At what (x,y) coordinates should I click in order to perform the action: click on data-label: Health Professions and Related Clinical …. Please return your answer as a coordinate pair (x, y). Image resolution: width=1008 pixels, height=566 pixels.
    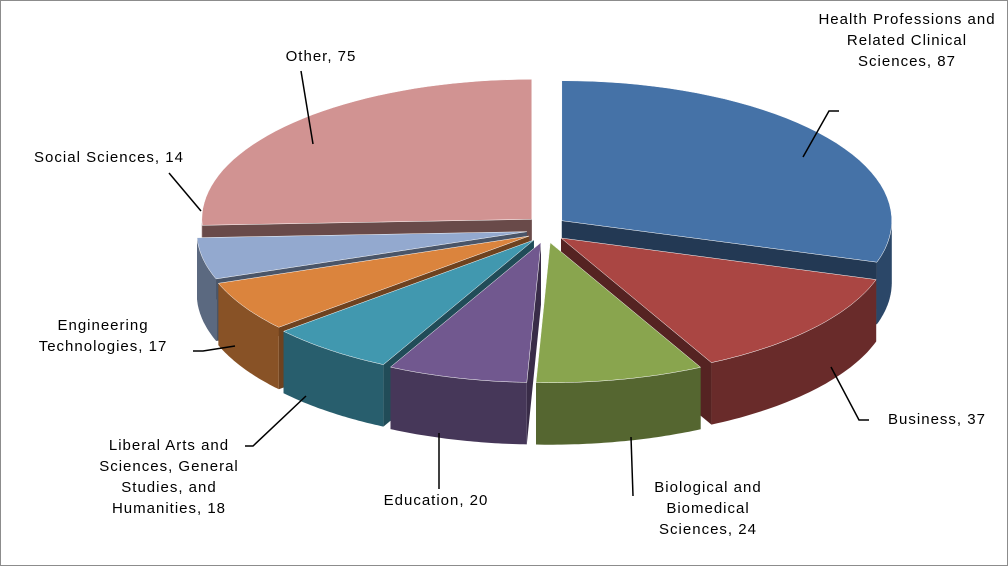
    Looking at the image, I should click on (907, 40).